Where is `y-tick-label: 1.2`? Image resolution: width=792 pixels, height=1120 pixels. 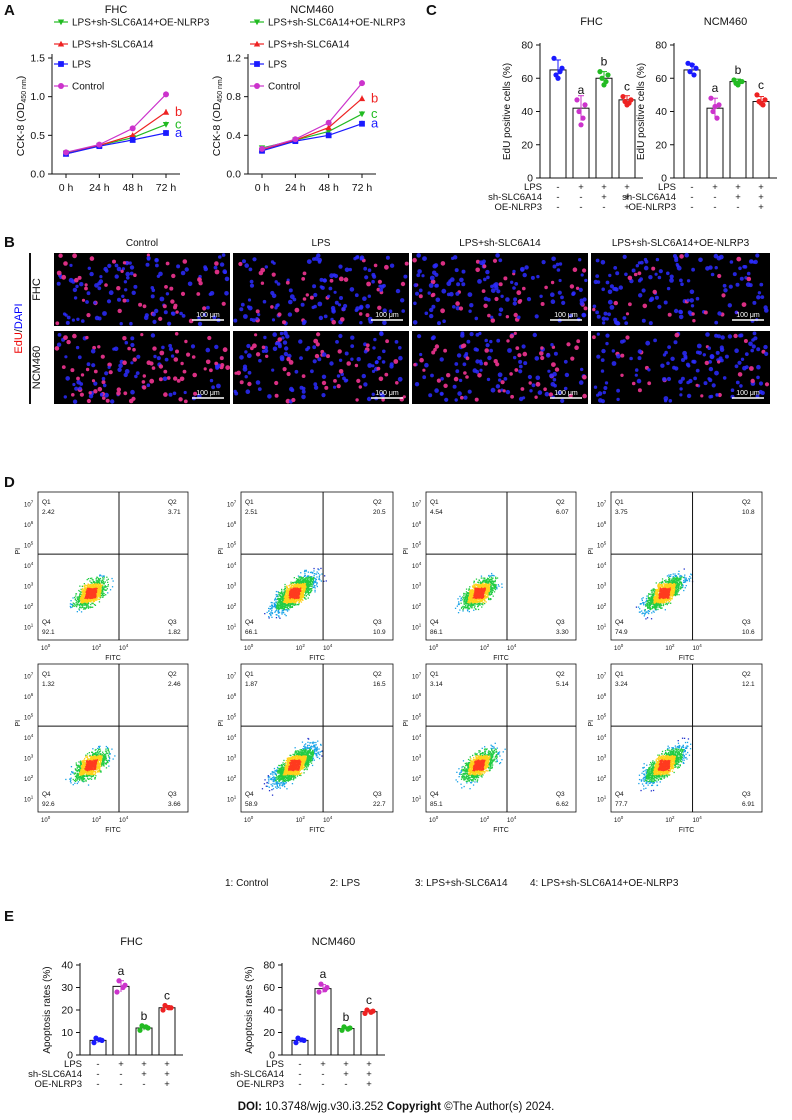
y-tick-label: 1.2 is located at coordinates (233, 59).